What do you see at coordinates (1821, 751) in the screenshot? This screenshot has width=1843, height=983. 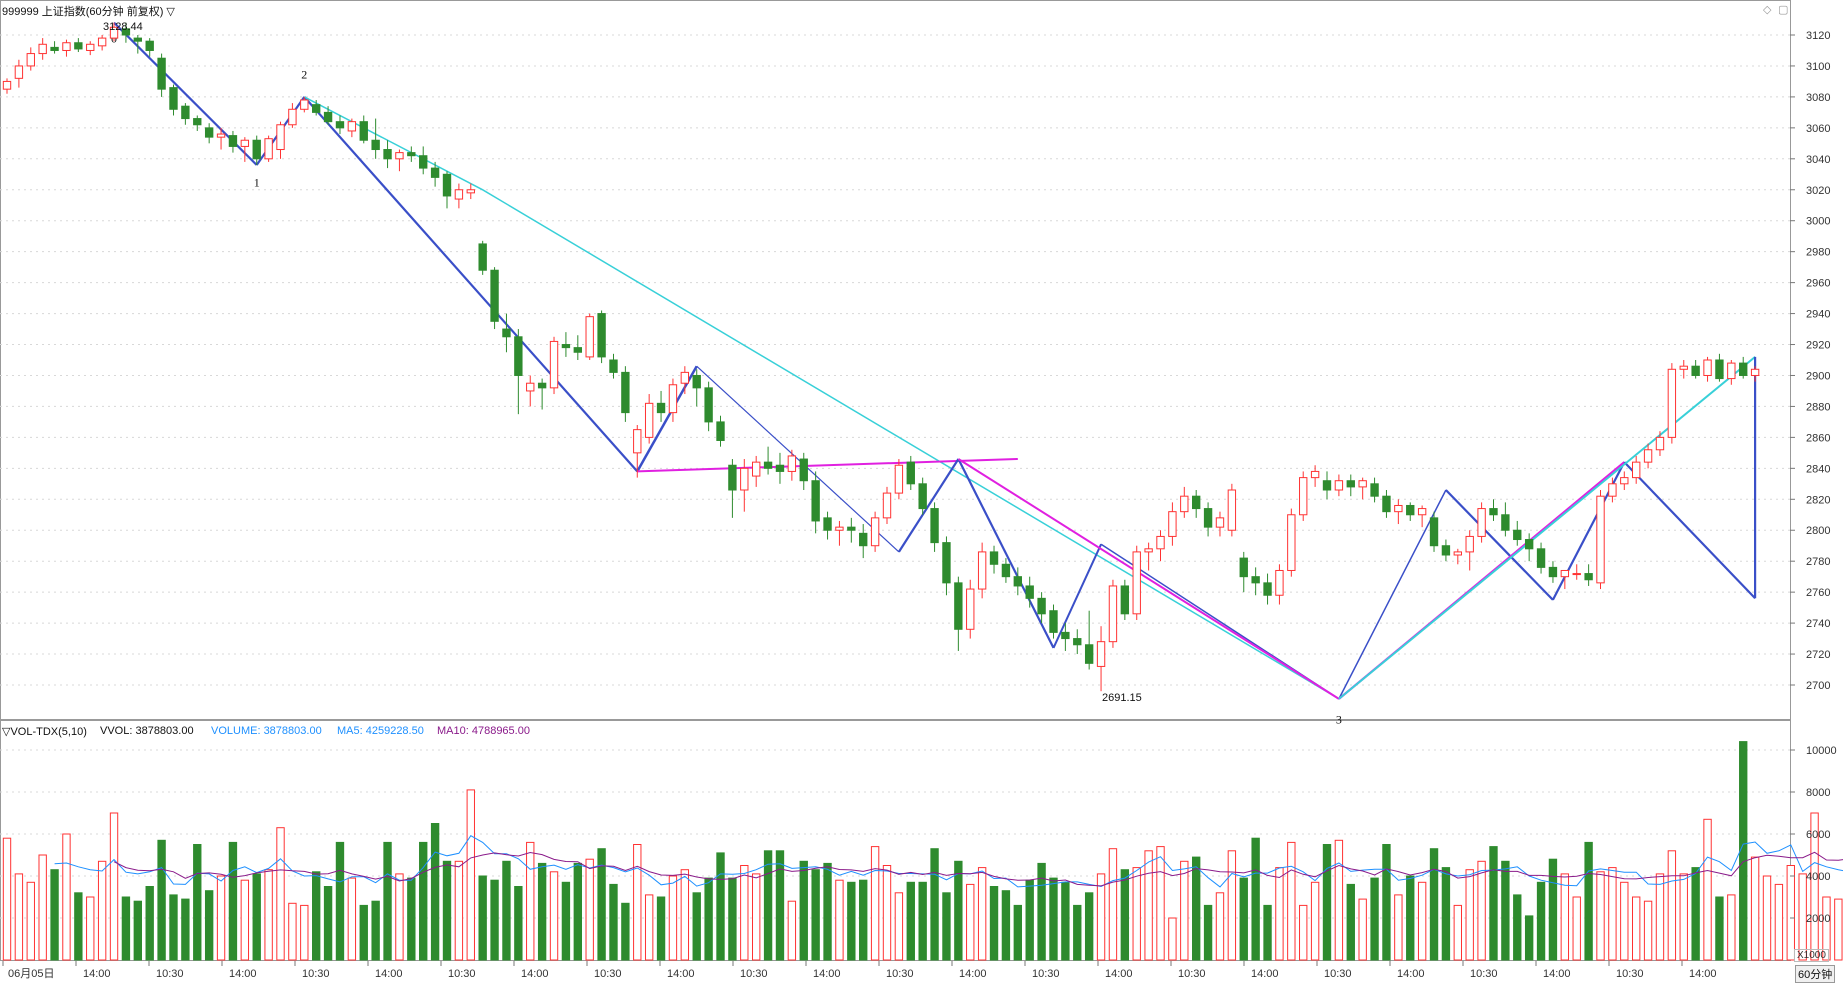 I see `volume-tick-label: 10000` at bounding box center [1821, 751].